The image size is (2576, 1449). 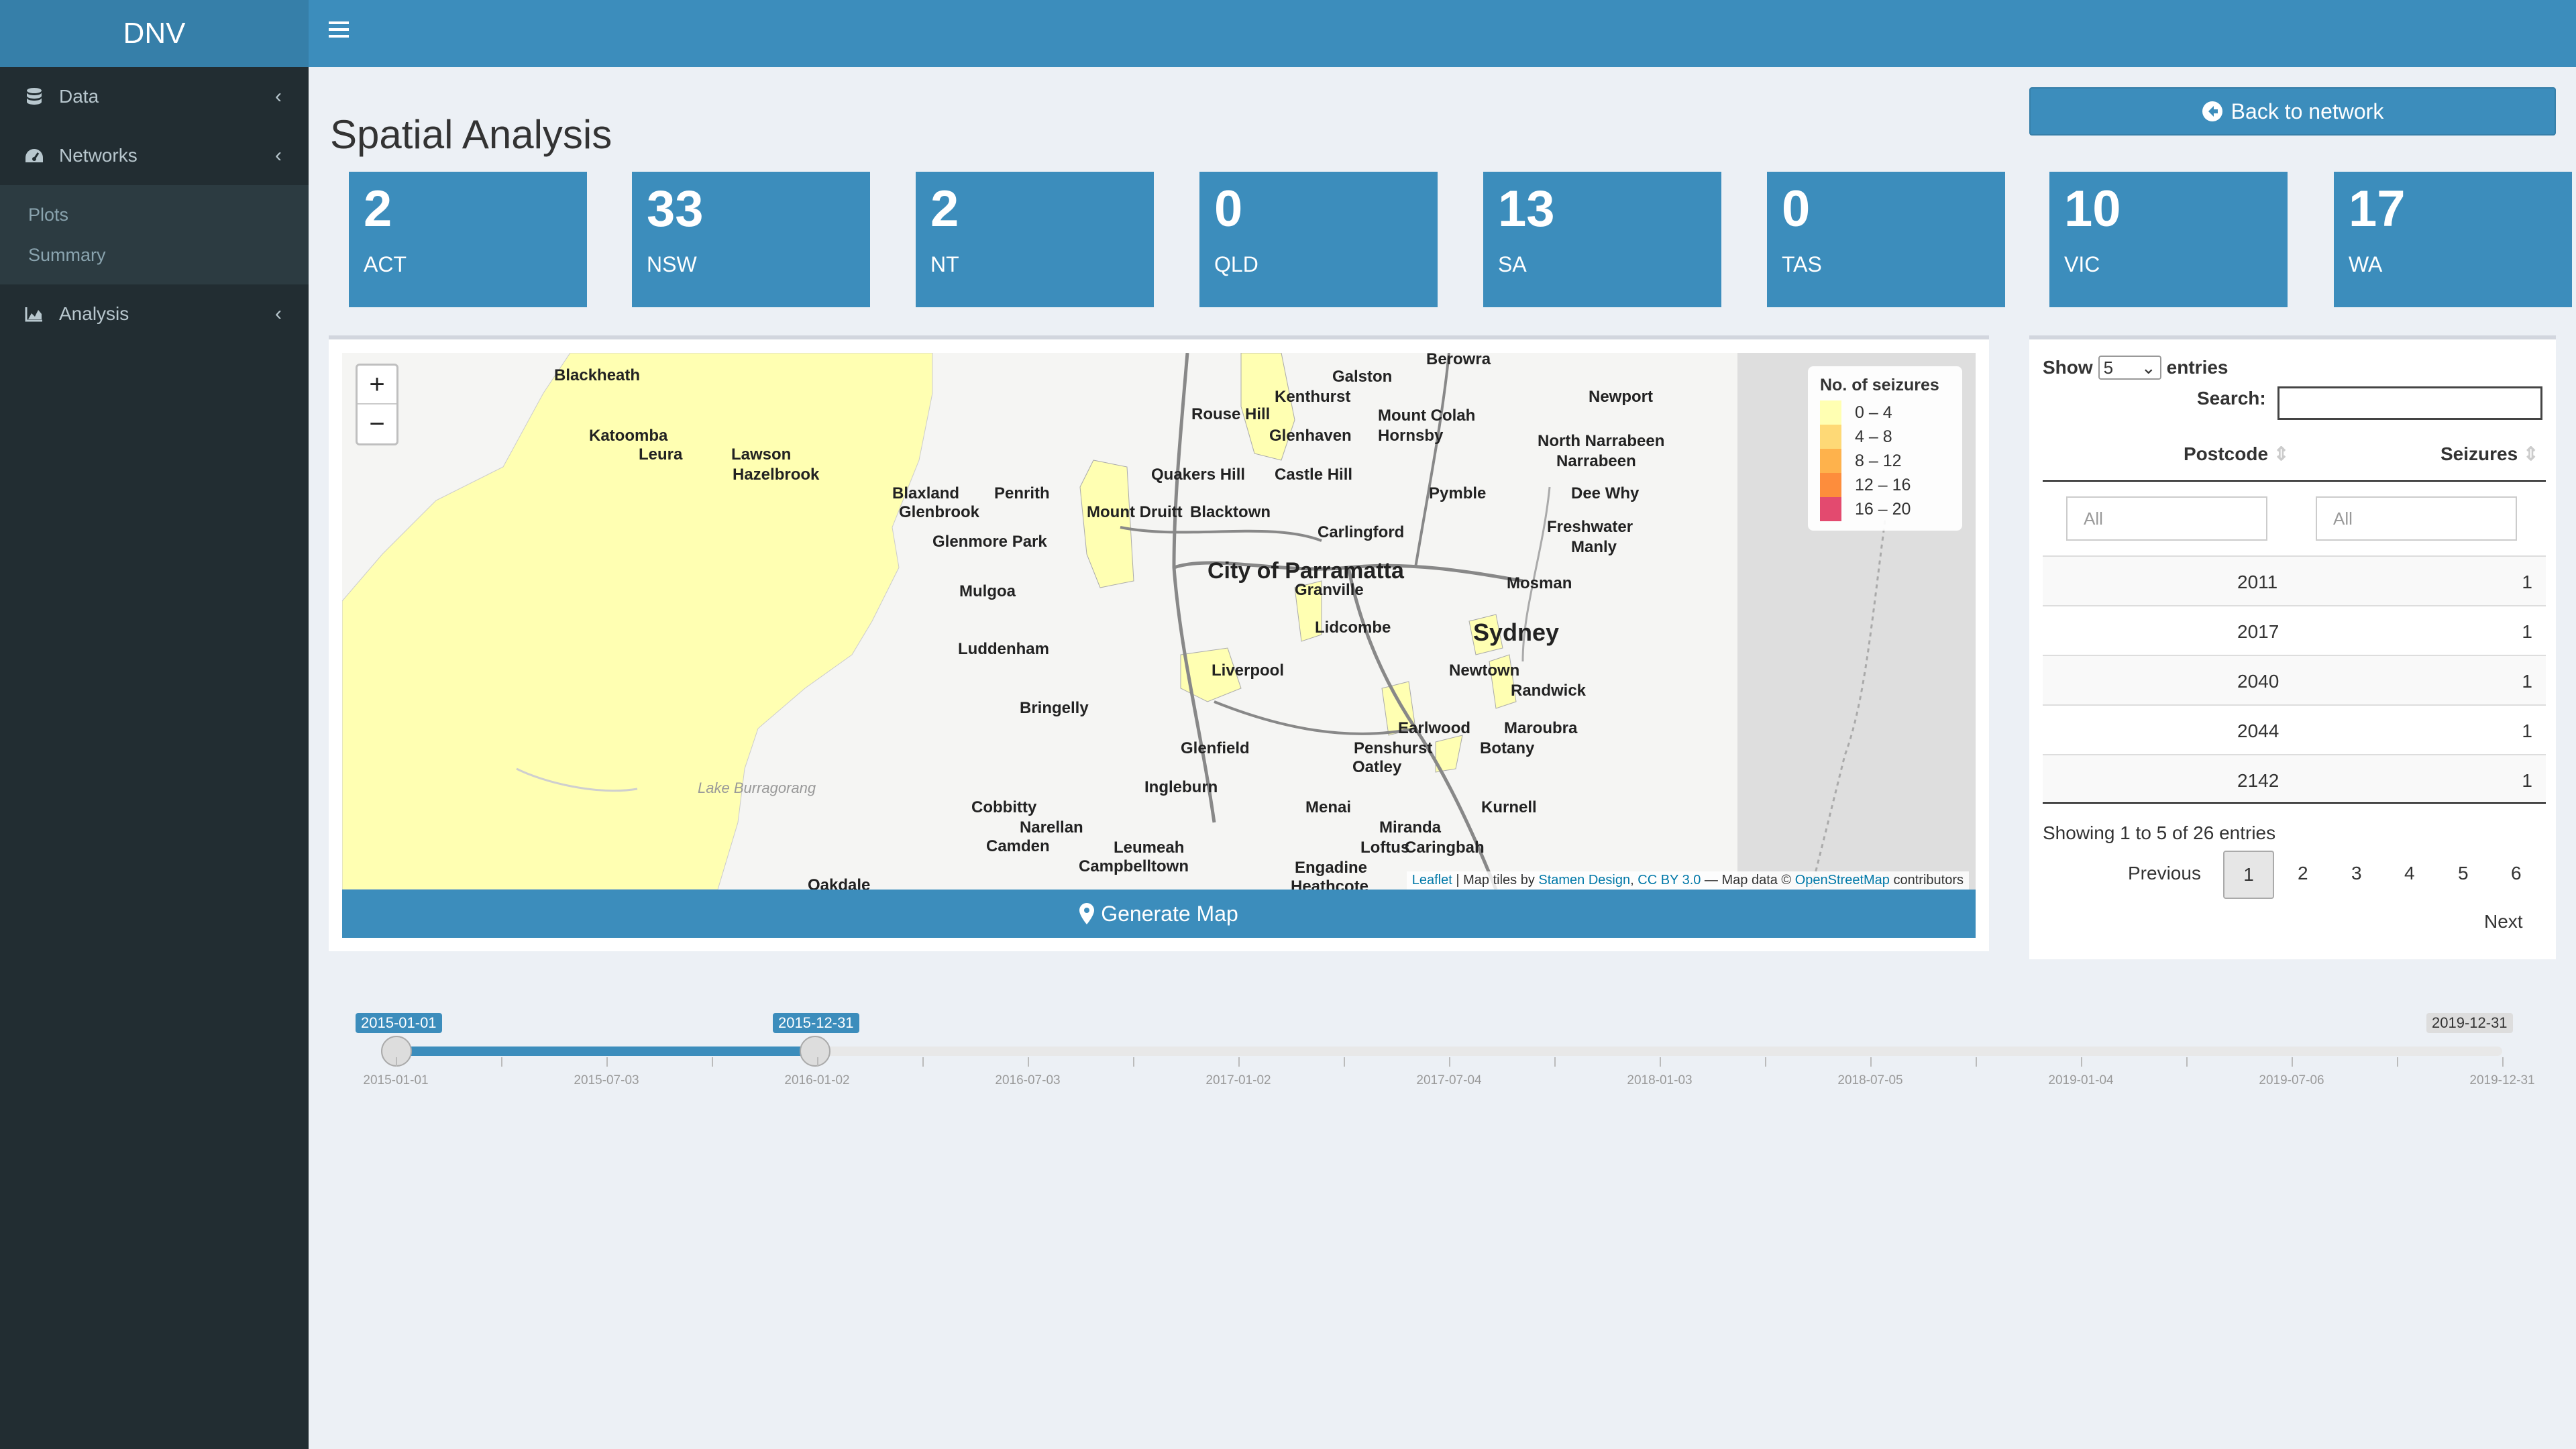 I want to click on attribution-text: ,, so click(x=1634, y=880).